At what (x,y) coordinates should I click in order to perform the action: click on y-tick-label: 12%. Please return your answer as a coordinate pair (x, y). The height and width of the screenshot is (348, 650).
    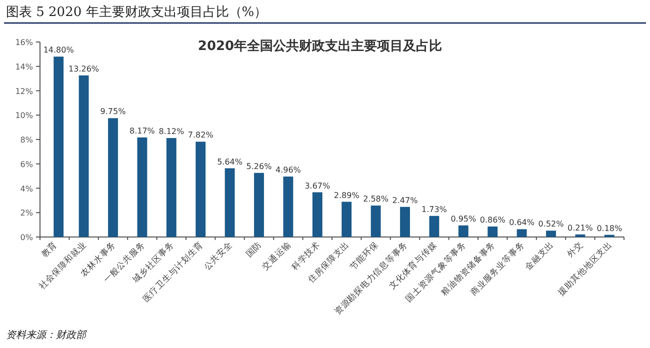
    Looking at the image, I should click on (24, 91).